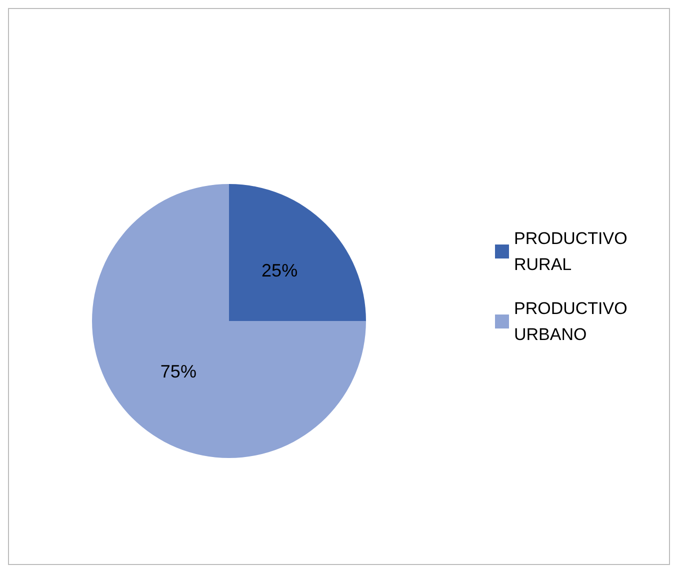 The width and height of the screenshot is (684, 577). Describe the element at coordinates (280, 270) in the screenshot. I see `data-label: 25%` at that location.